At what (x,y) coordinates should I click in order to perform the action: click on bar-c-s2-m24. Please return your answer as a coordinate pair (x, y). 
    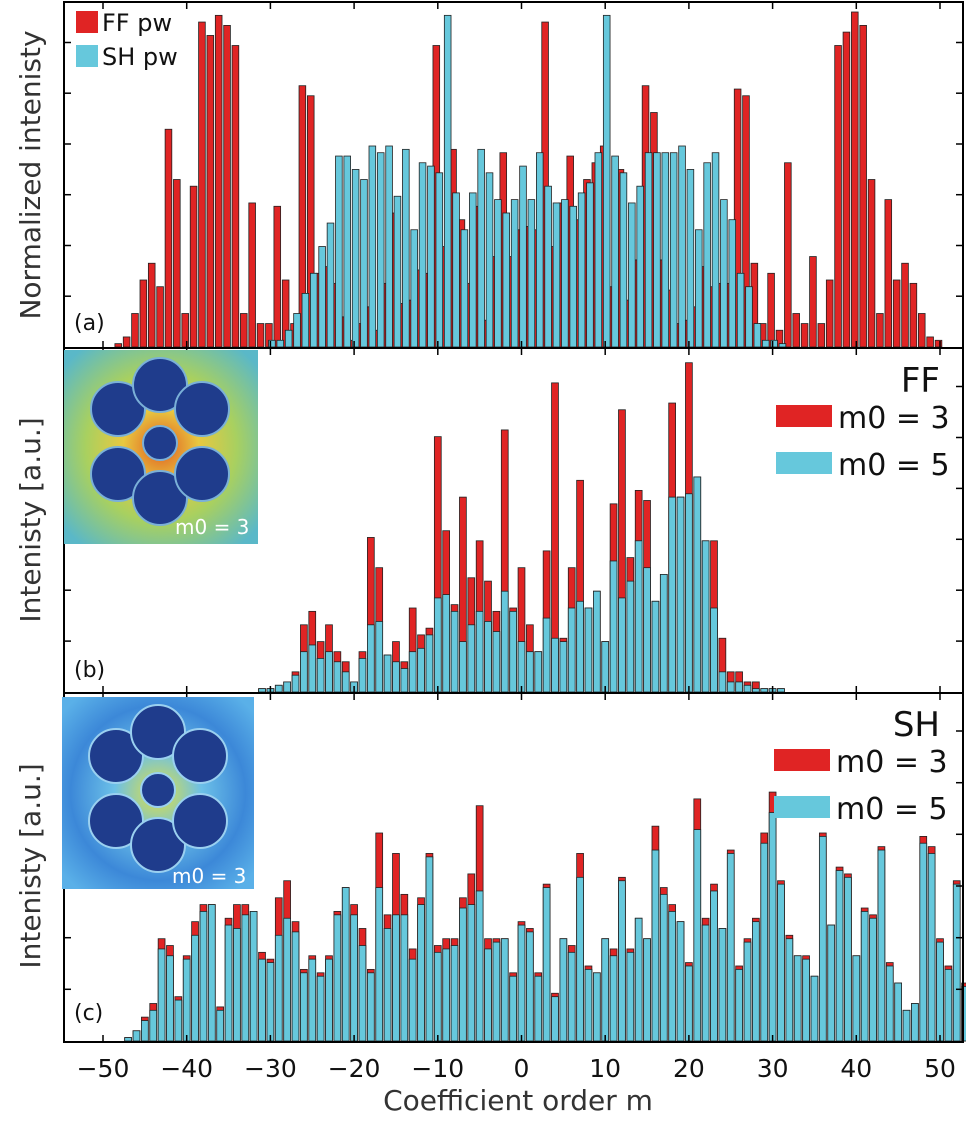
    Looking at the image, I should click on (722, 985).